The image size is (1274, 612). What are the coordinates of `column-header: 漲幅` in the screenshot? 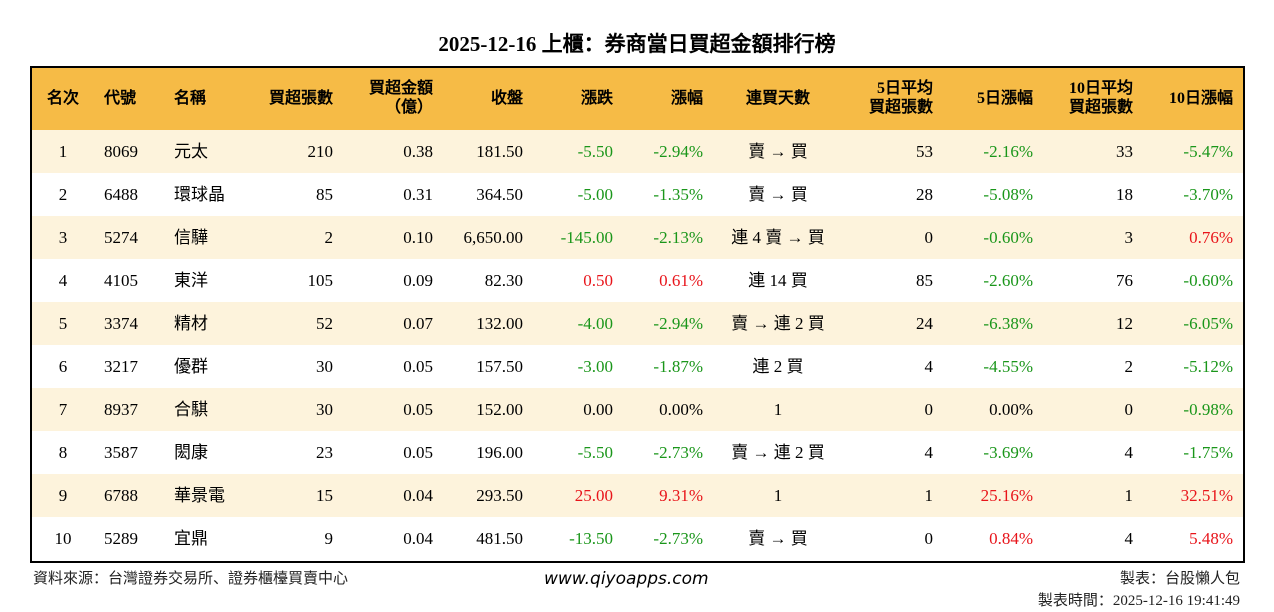 It's located at (686, 98).